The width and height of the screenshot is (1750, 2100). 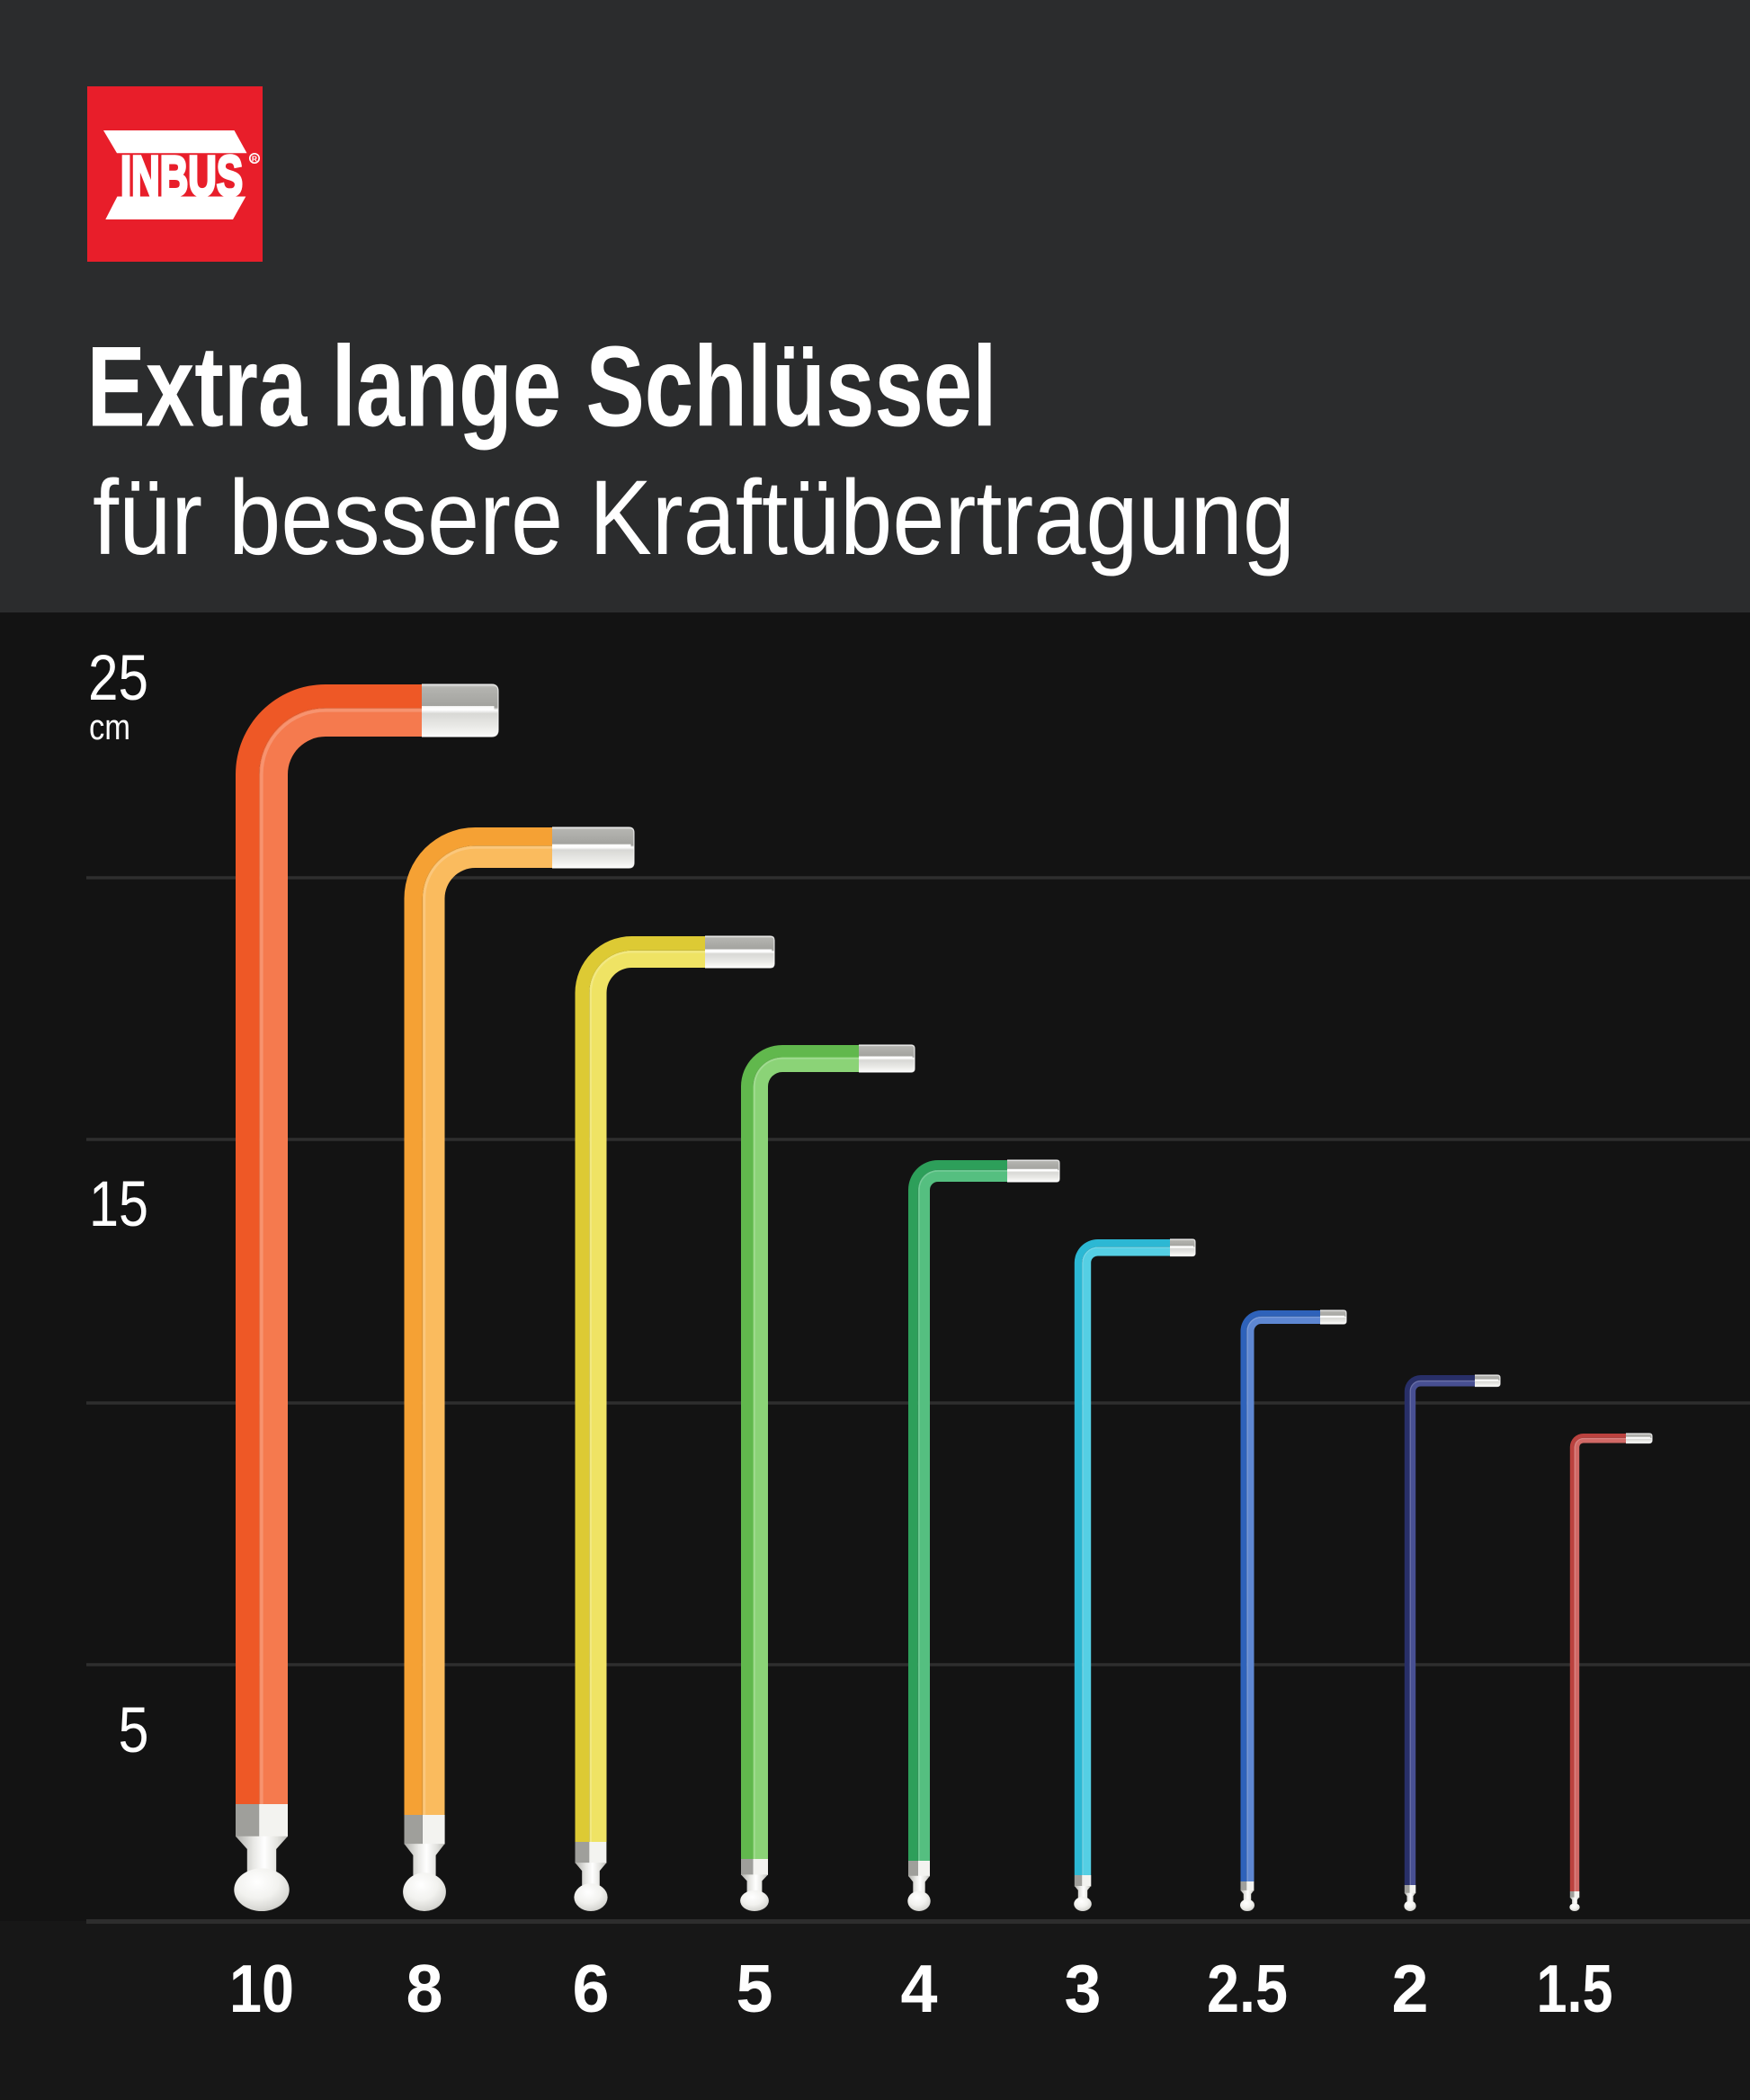 What do you see at coordinates (109, 728) in the screenshot?
I see `svg-text: cm` at bounding box center [109, 728].